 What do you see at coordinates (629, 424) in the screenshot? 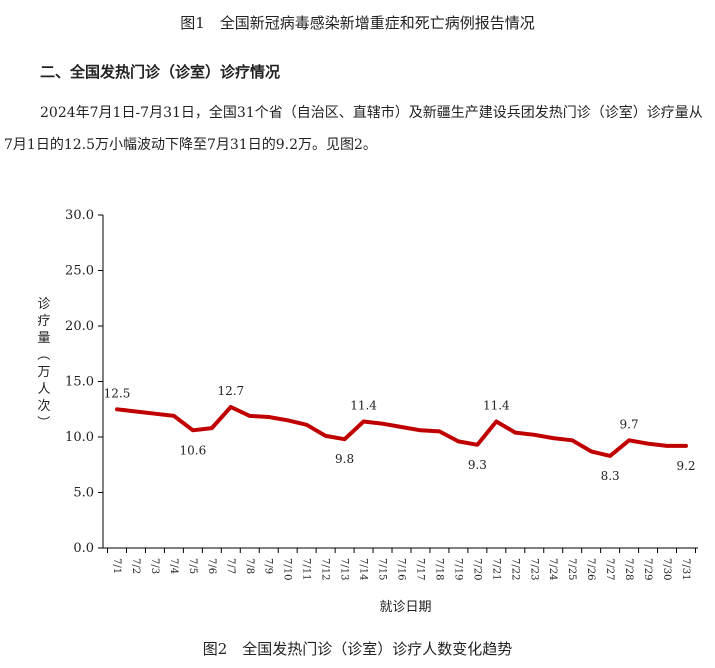
I see `data-label: 9.7` at bounding box center [629, 424].